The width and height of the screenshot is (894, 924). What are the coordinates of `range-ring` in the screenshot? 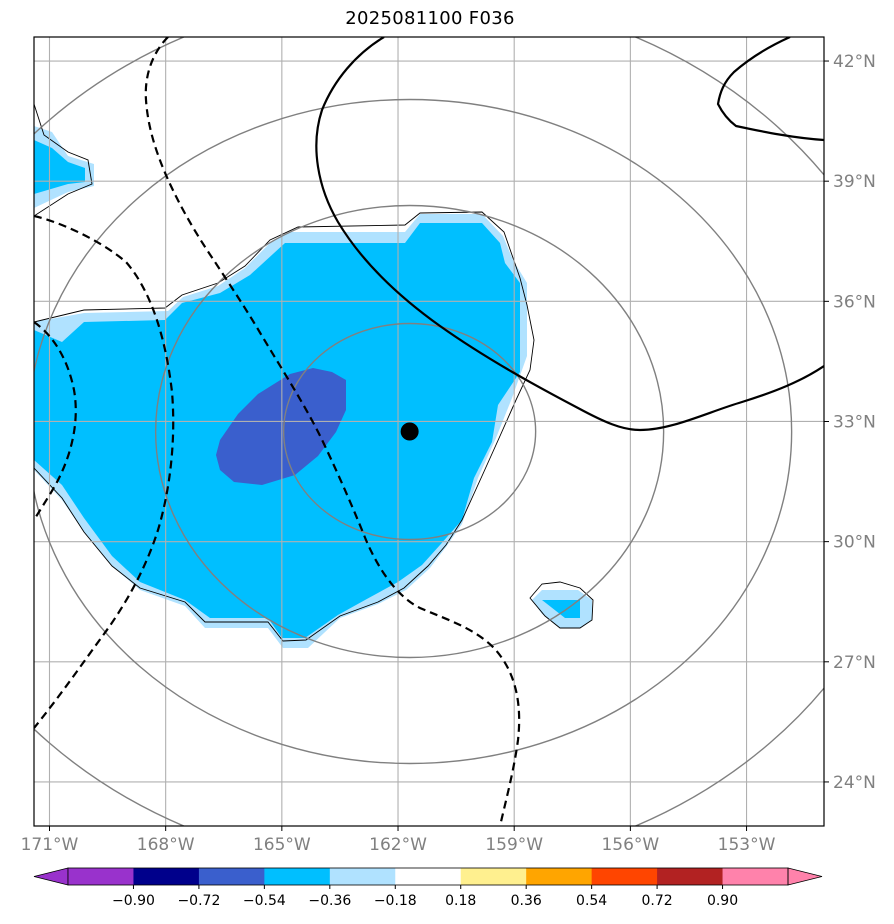 It's located at (409, 431).